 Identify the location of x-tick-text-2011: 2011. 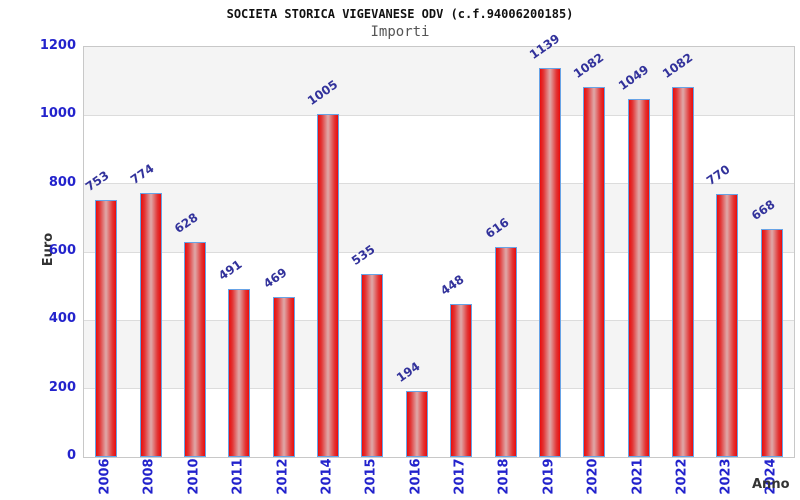
(238, 476).